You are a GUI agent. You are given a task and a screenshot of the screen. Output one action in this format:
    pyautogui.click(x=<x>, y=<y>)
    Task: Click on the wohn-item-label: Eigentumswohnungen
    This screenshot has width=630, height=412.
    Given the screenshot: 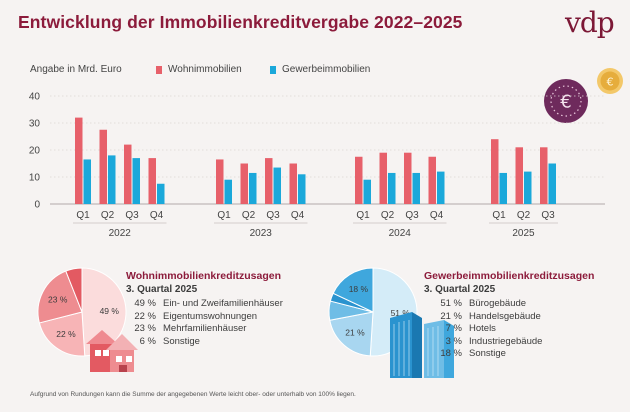 What is the action you would take?
    pyautogui.click(x=210, y=316)
    